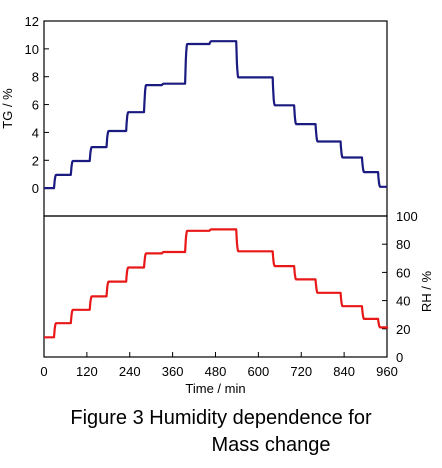 This screenshot has height=468, width=442. Describe the element at coordinates (344, 371) in the screenshot. I see `x-tick-label: 840` at that location.